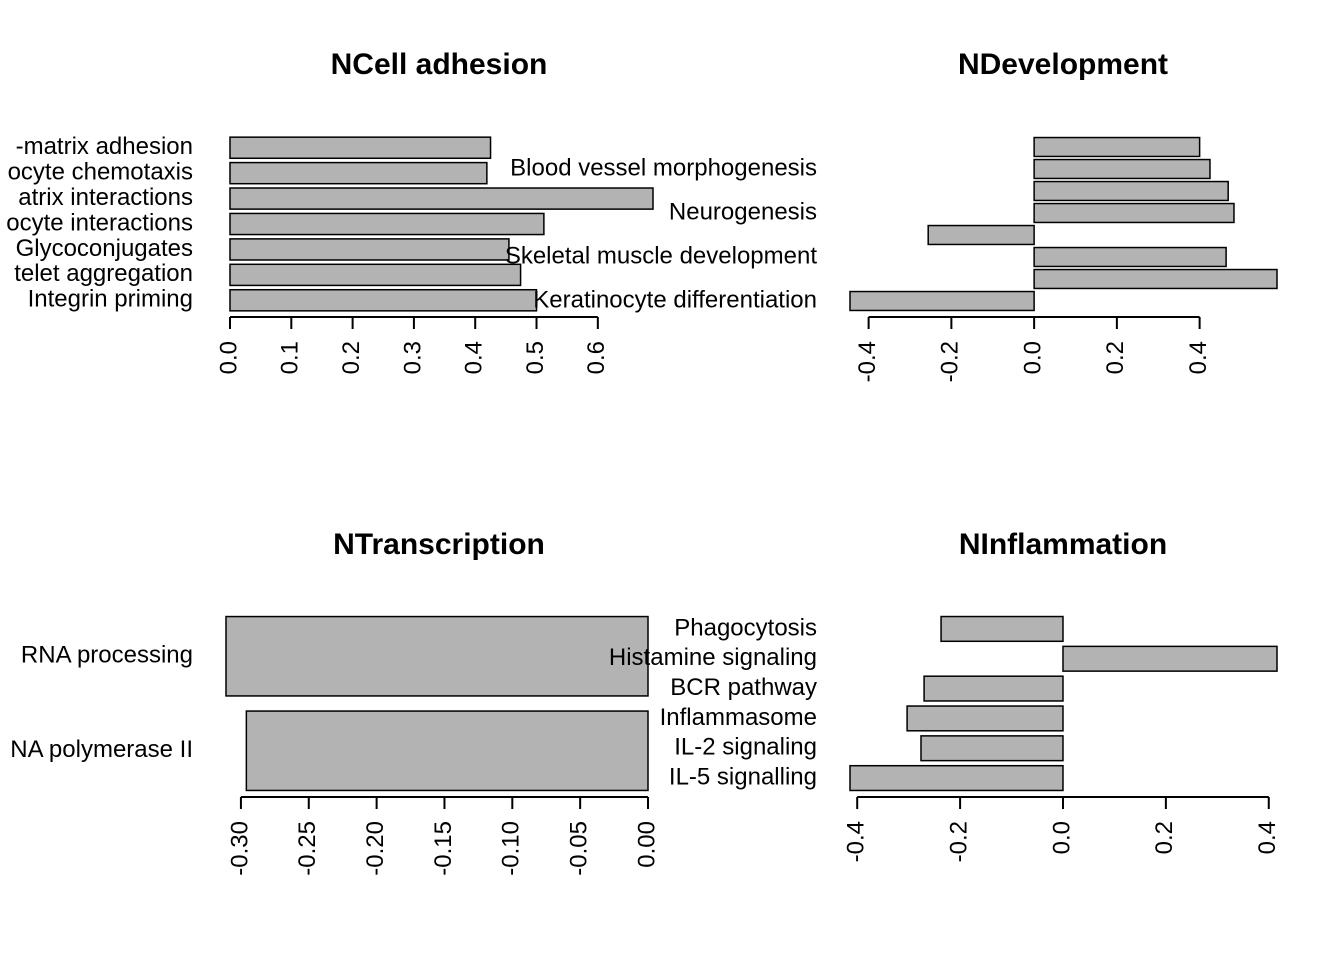 The image size is (1344, 960). Describe the element at coordinates (290, 357) in the screenshot. I see `x-tick-label: 0.1` at that location.